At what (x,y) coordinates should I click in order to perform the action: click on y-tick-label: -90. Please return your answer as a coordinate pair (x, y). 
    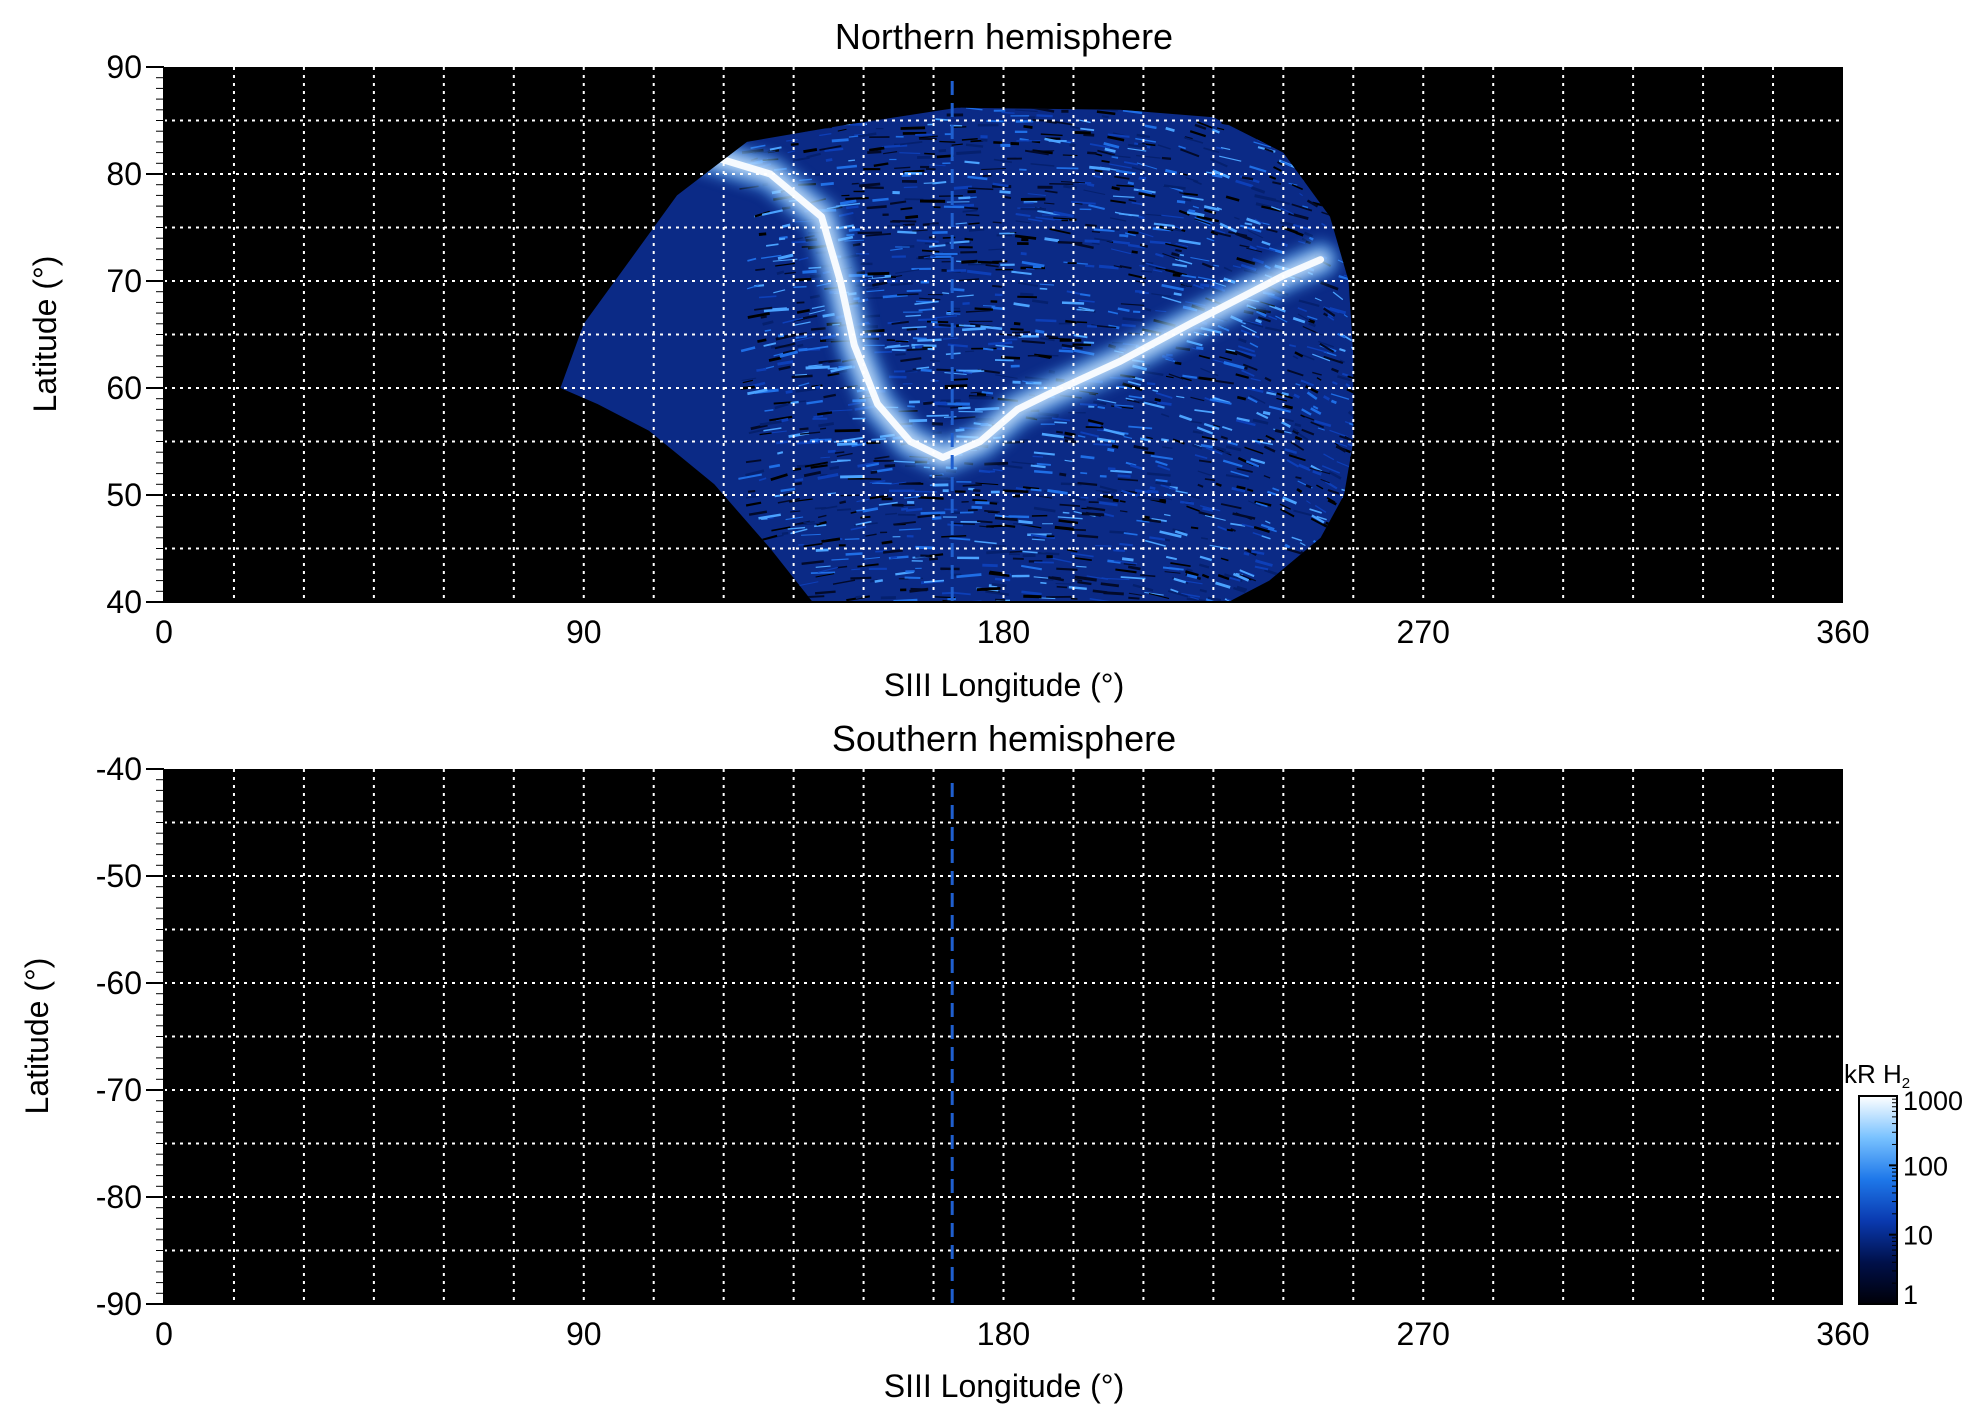
    Looking at the image, I should click on (119, 1304).